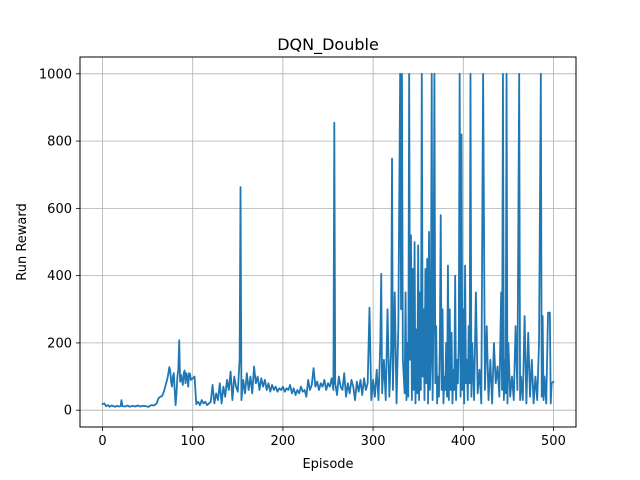 This screenshot has height=480, width=640. I want to click on x-tick-label-300: 300, so click(373, 441).